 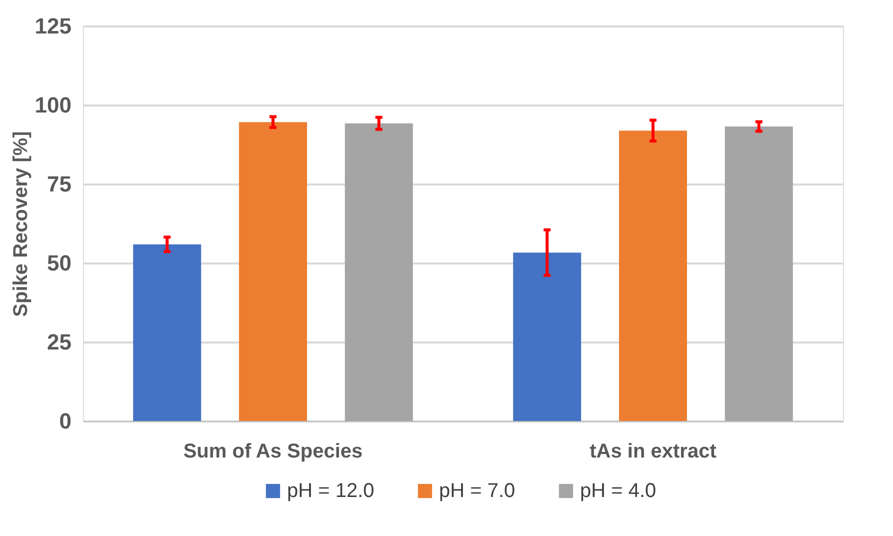 I want to click on y-tick-label: 0, so click(x=65, y=421).